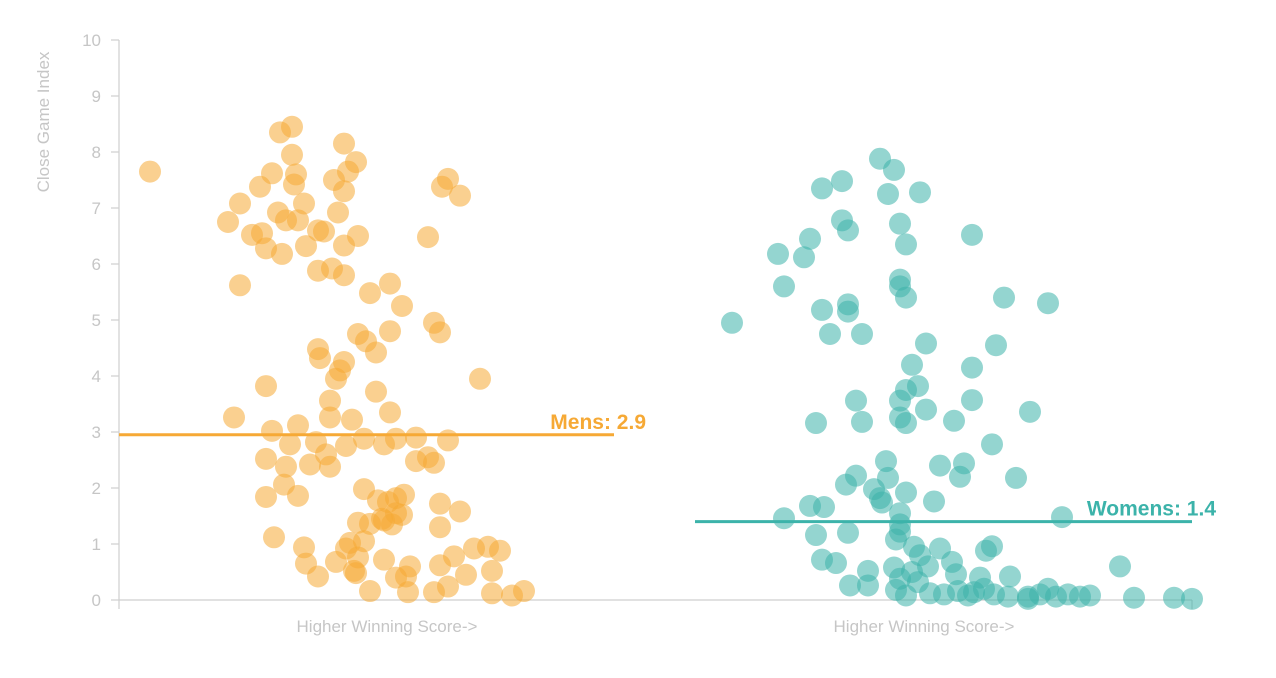 The image size is (1276, 678). Describe the element at coordinates (96, 96) in the screenshot. I see `y-tick-label: 9` at that location.